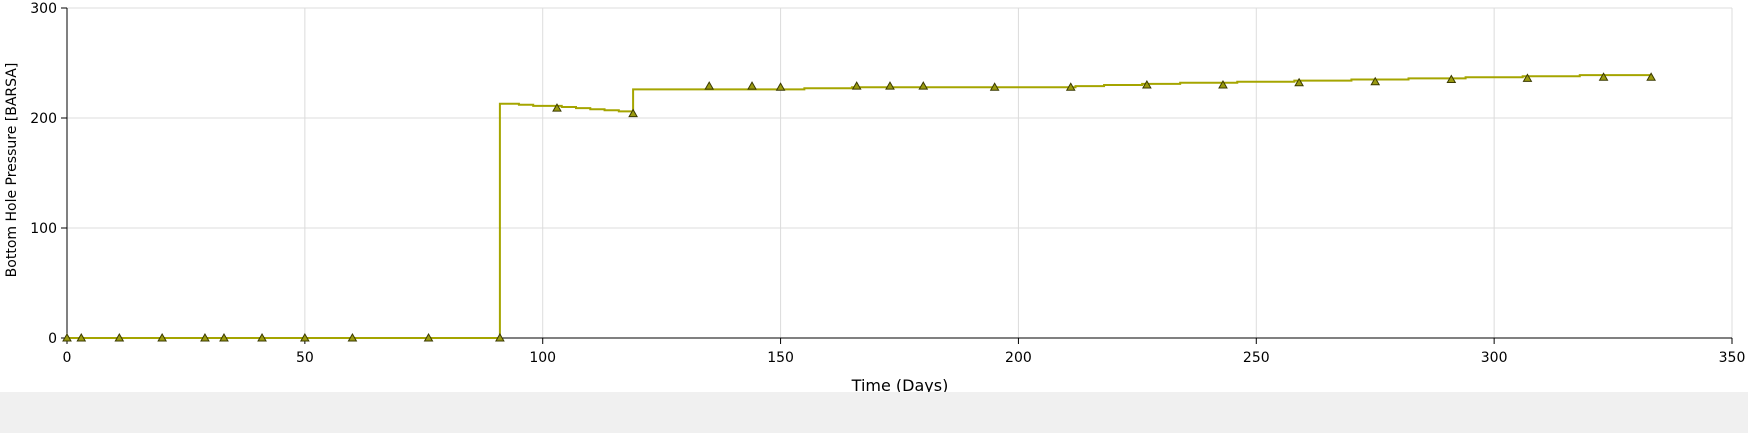 The image size is (1748, 433). I want to click on y-axis-label: Bottom Hole Pressure [BARSA], so click(12, 170).